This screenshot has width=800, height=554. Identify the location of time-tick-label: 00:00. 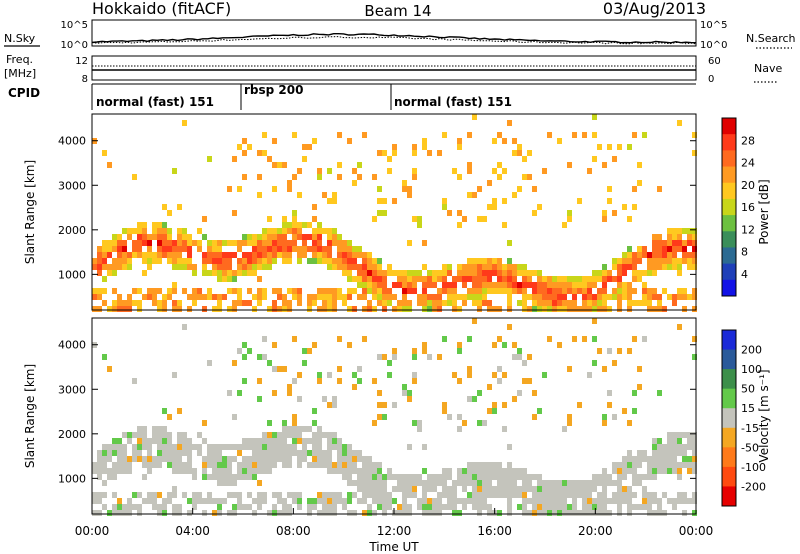
(92, 531).